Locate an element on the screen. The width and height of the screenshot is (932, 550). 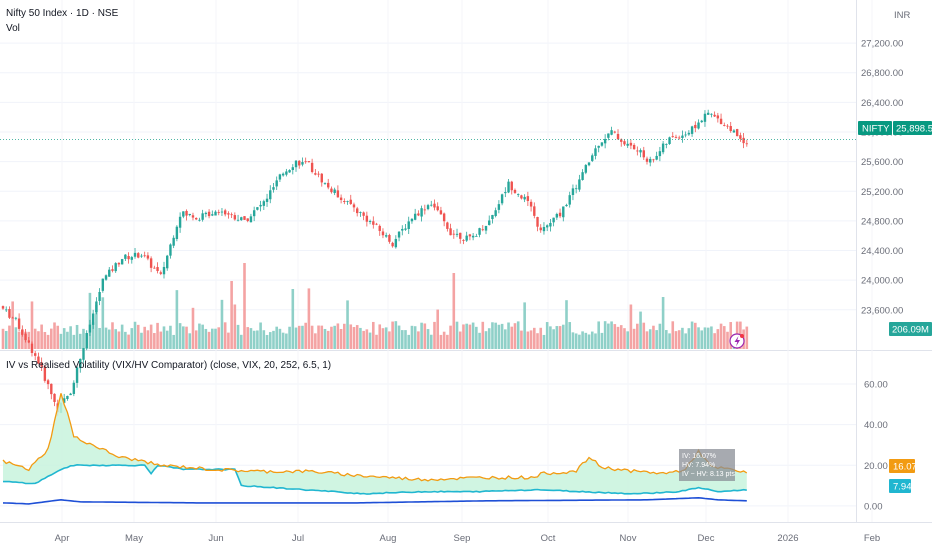
indicator-axis: 60.00 40.00 20.00 0.00 is located at coordinates (876, 446).